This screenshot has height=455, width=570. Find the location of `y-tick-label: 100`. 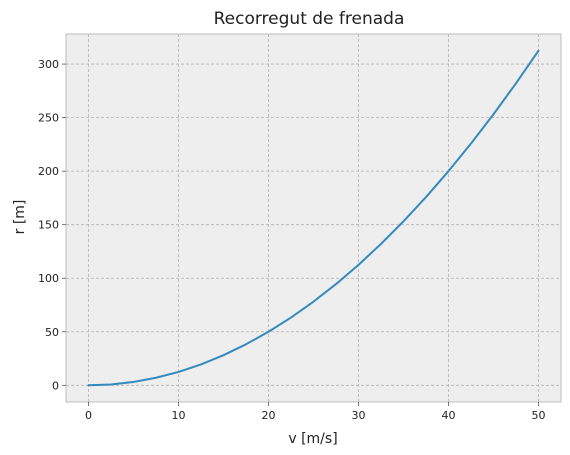

y-tick-label: 100 is located at coordinates (48, 278).